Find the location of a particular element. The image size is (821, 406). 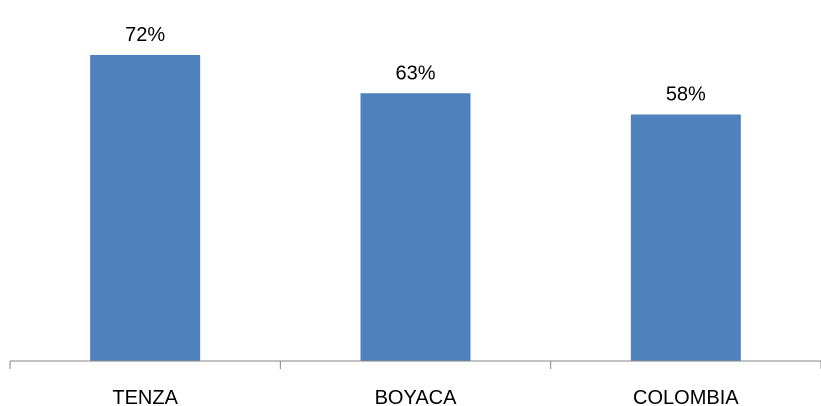

data-label-colombia: 58% is located at coordinates (686, 95).